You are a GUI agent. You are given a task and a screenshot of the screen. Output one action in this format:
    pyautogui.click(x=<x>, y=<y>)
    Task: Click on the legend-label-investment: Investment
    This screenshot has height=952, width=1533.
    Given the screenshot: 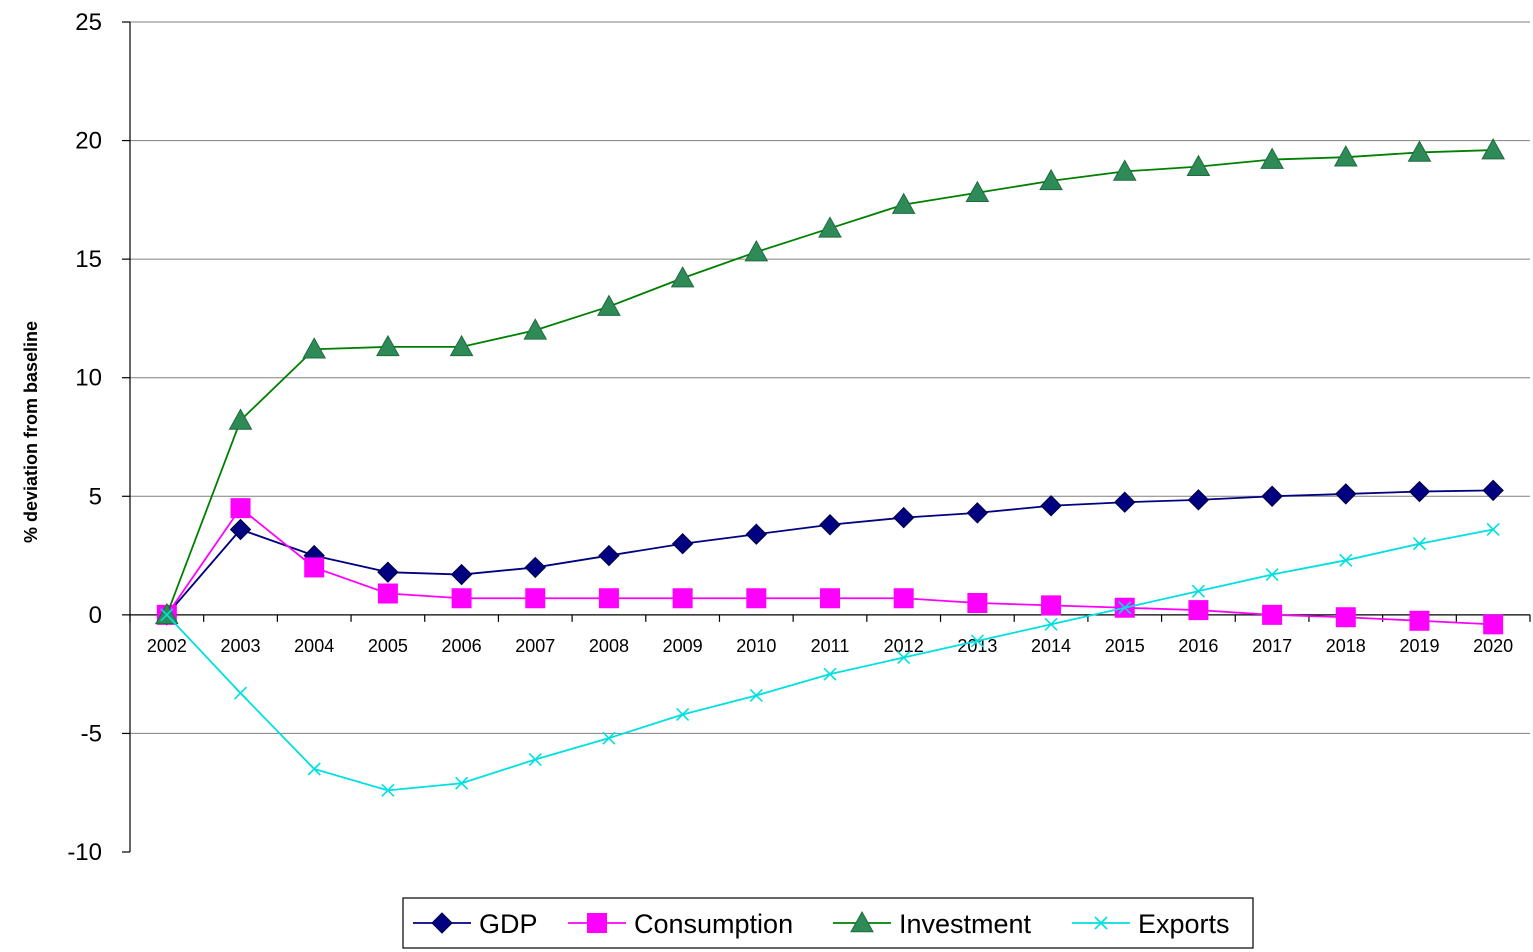 What is the action you would take?
    pyautogui.click(x=965, y=924)
    